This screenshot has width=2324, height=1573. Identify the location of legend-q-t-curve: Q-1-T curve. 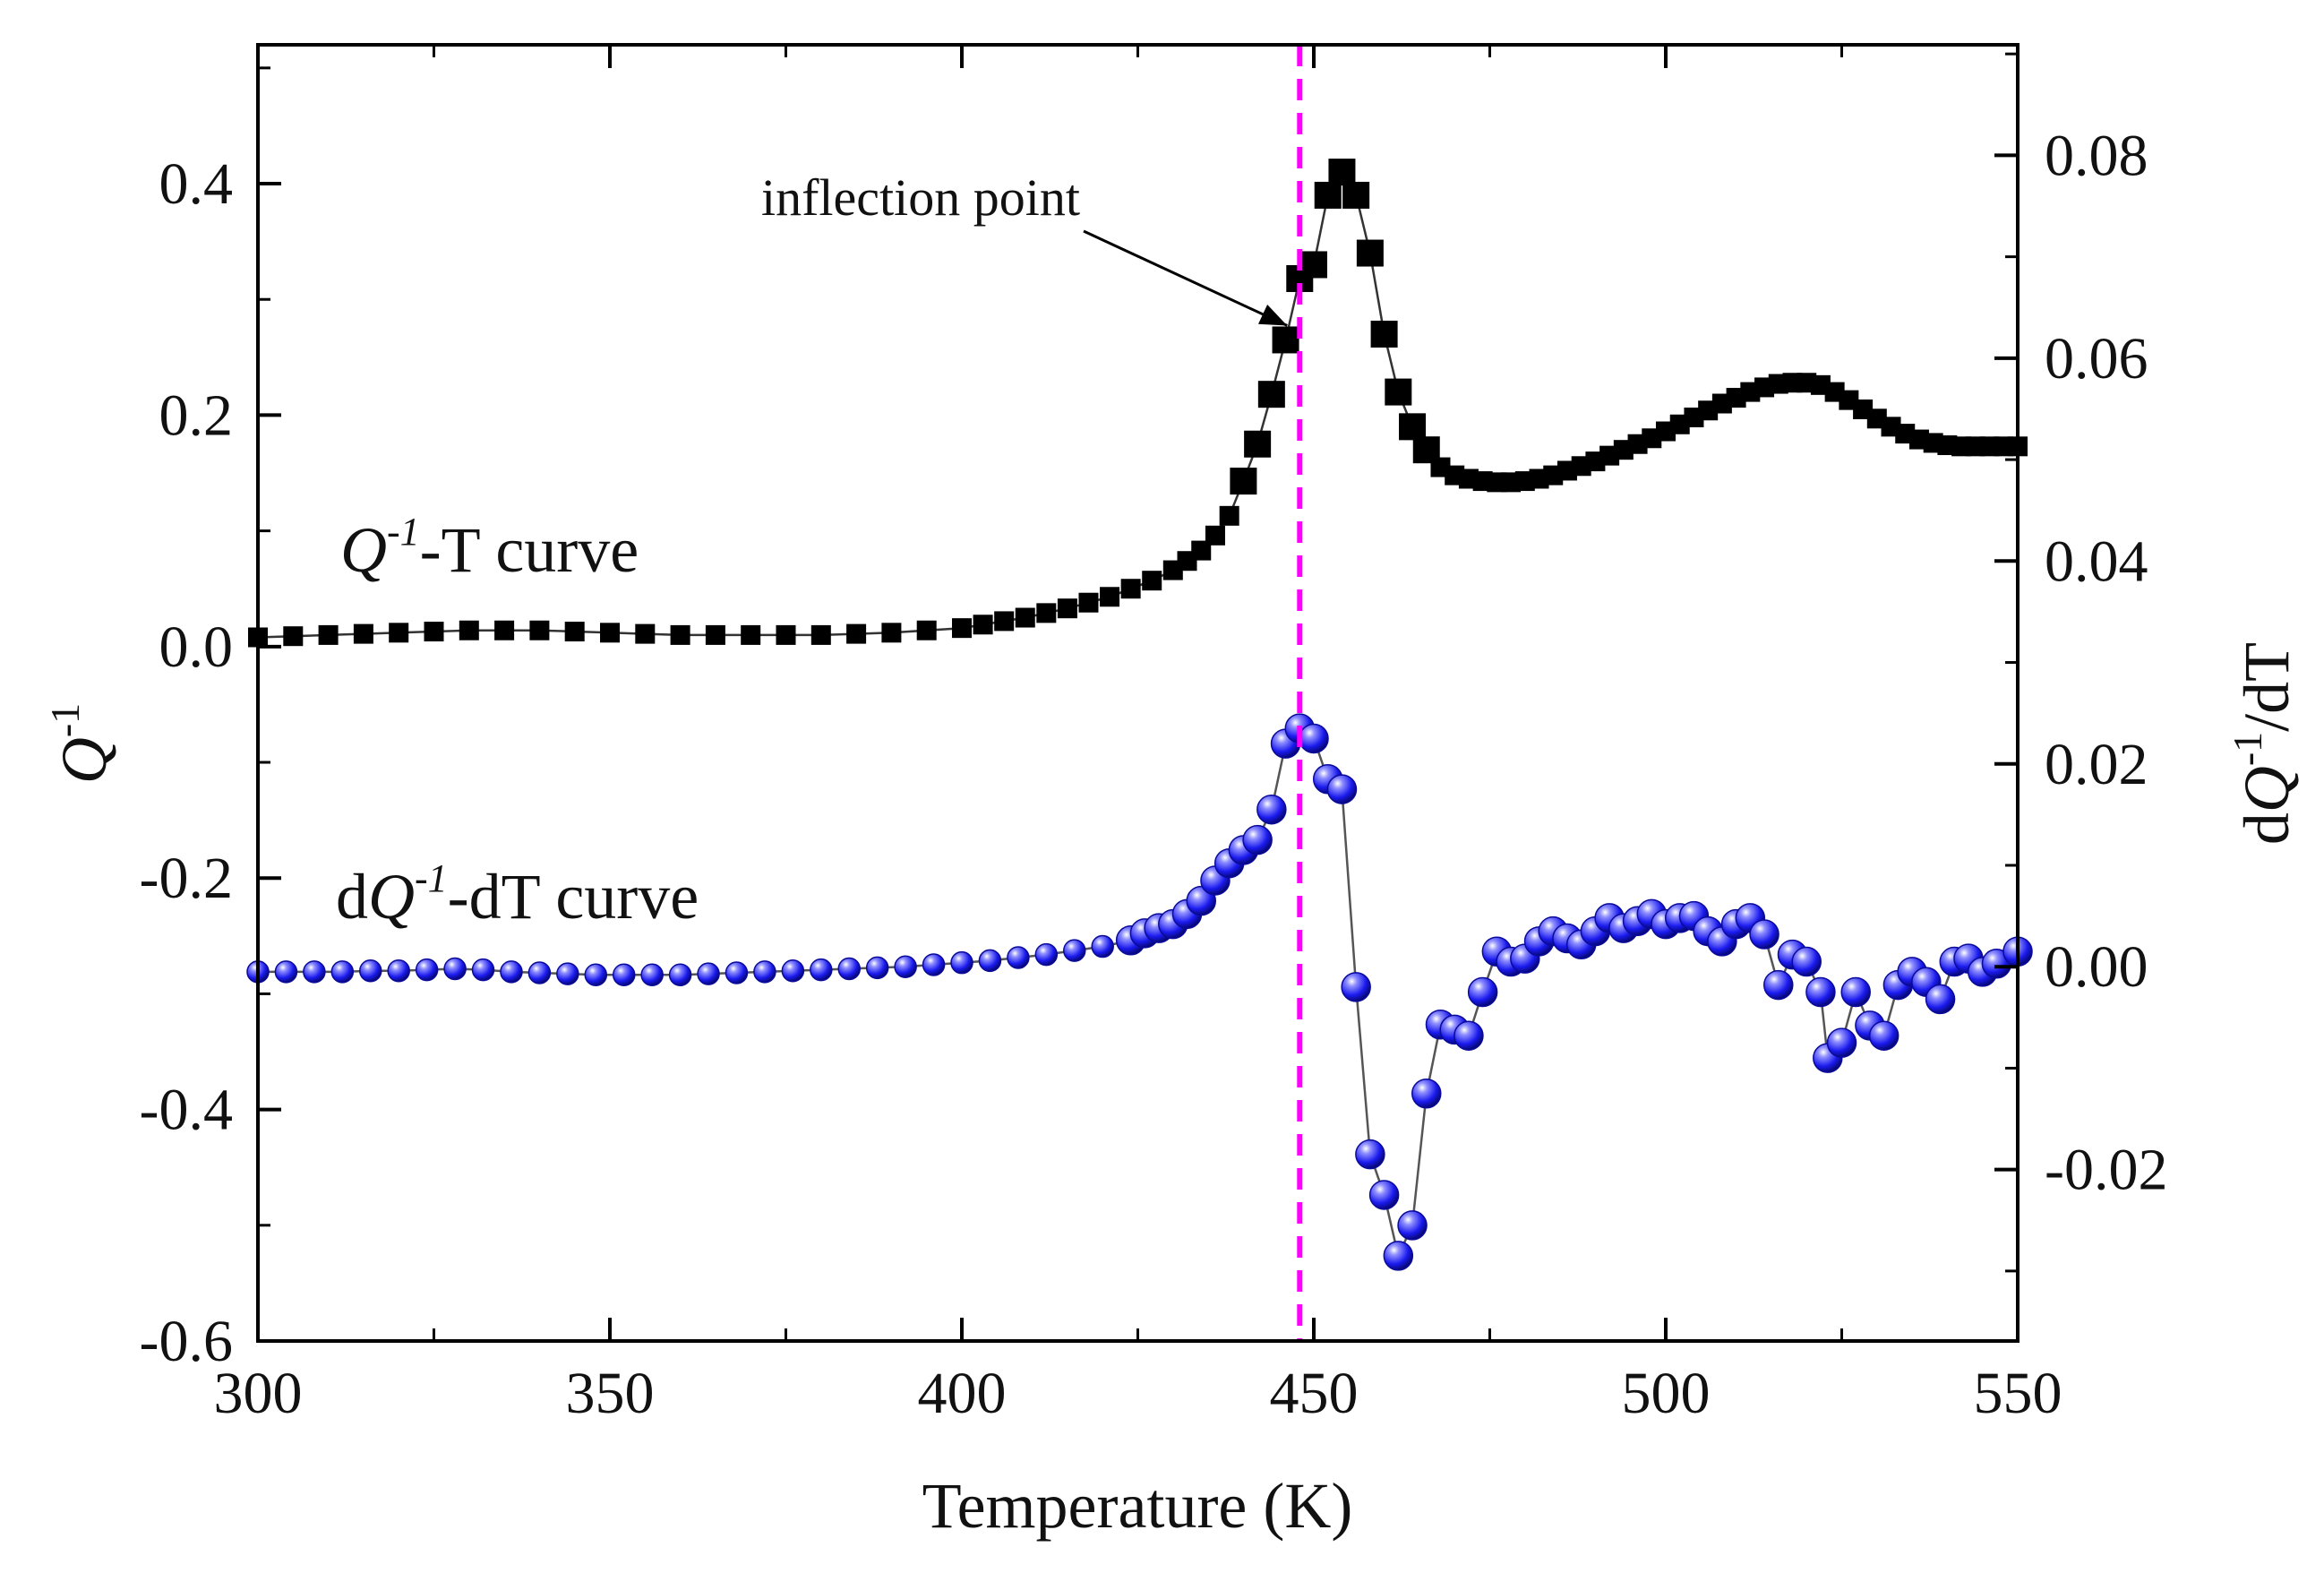
(490, 548).